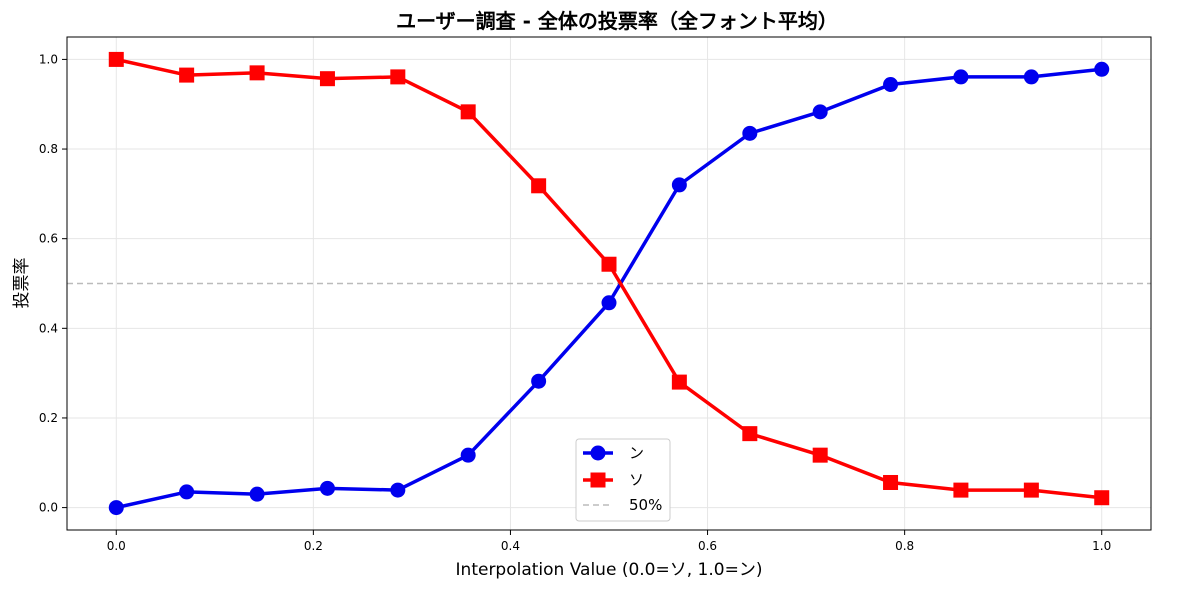  What do you see at coordinates (707, 546) in the screenshot?
I see `x-tick-label: 0.6` at bounding box center [707, 546].